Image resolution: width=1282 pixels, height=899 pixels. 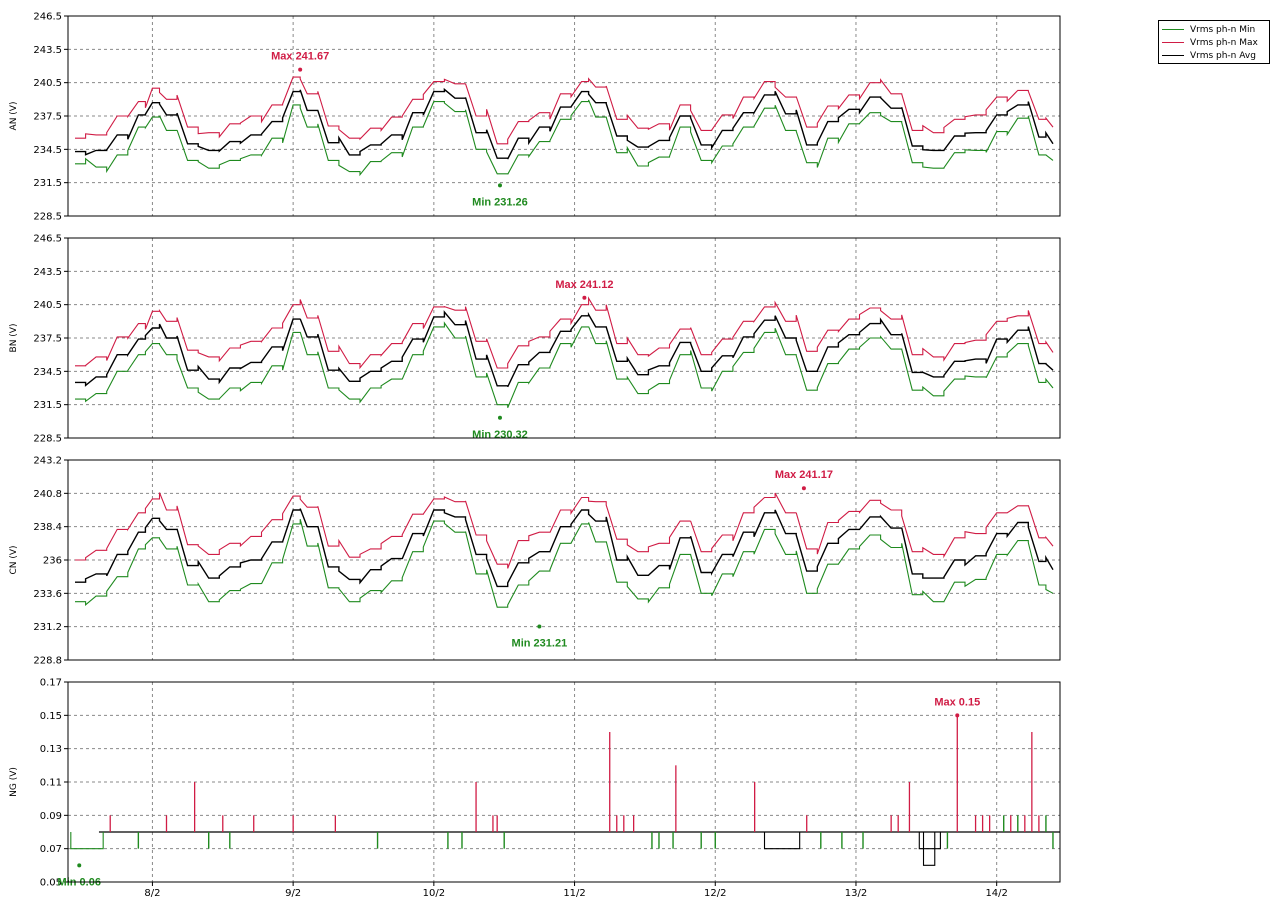 I want to click on y-axis-label: NG (V), so click(x=14, y=782).